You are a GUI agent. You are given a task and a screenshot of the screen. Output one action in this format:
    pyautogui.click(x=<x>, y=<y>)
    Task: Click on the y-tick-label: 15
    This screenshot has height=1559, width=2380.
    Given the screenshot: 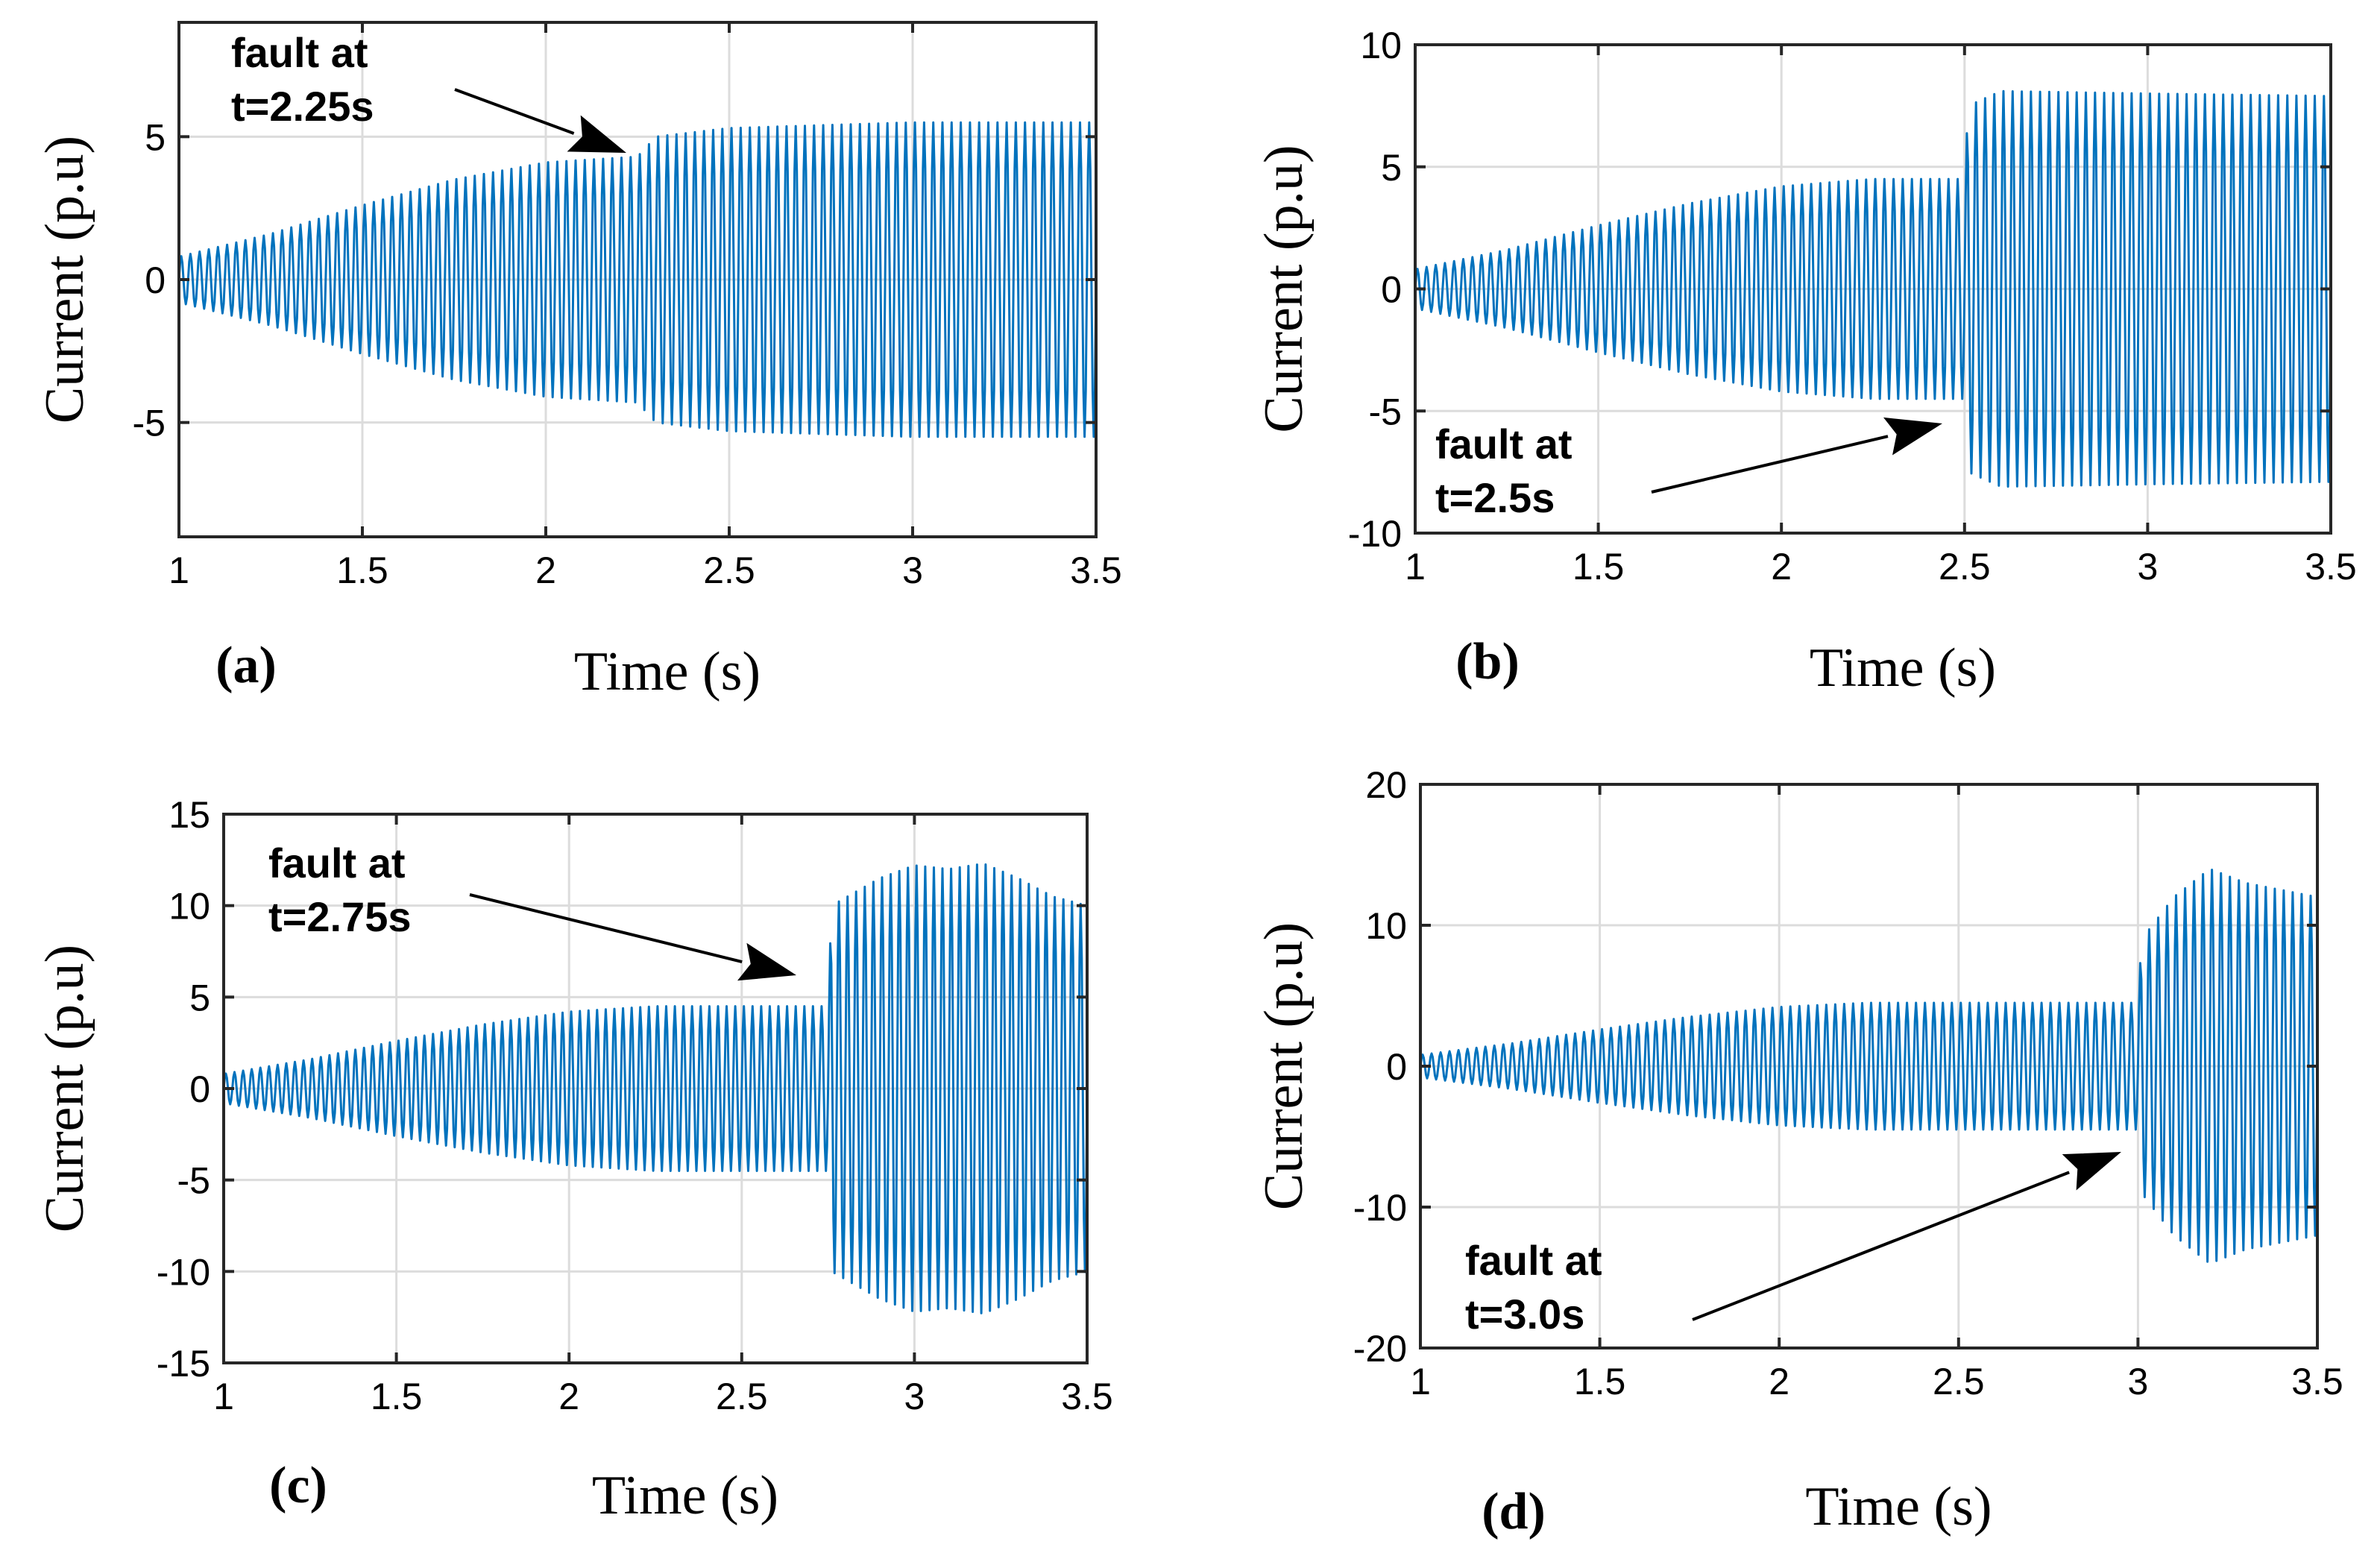 What is the action you would take?
    pyautogui.click(x=189, y=815)
    